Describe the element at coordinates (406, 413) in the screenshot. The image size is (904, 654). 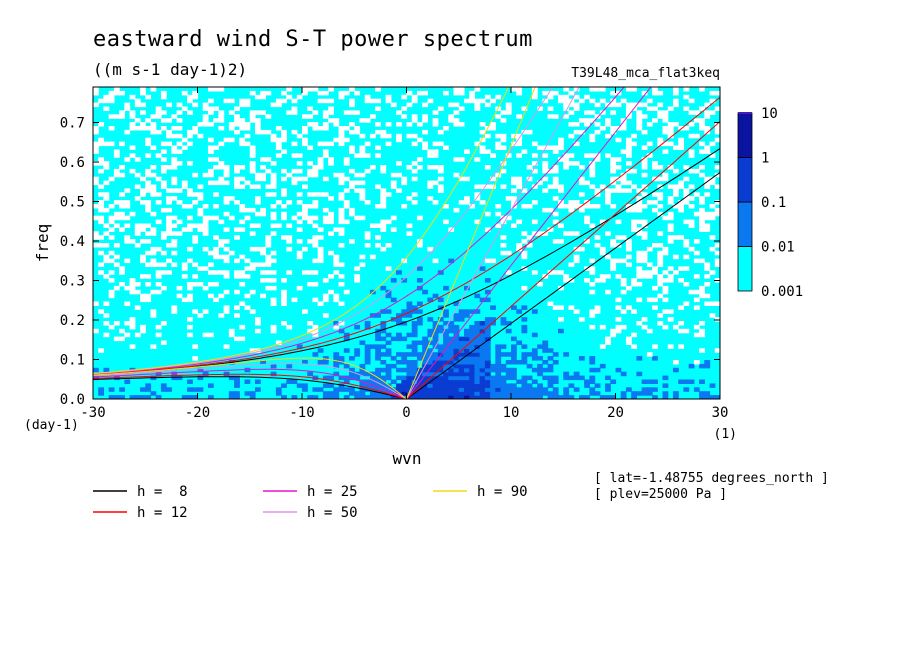
I see `x-tick-label: 0` at that location.